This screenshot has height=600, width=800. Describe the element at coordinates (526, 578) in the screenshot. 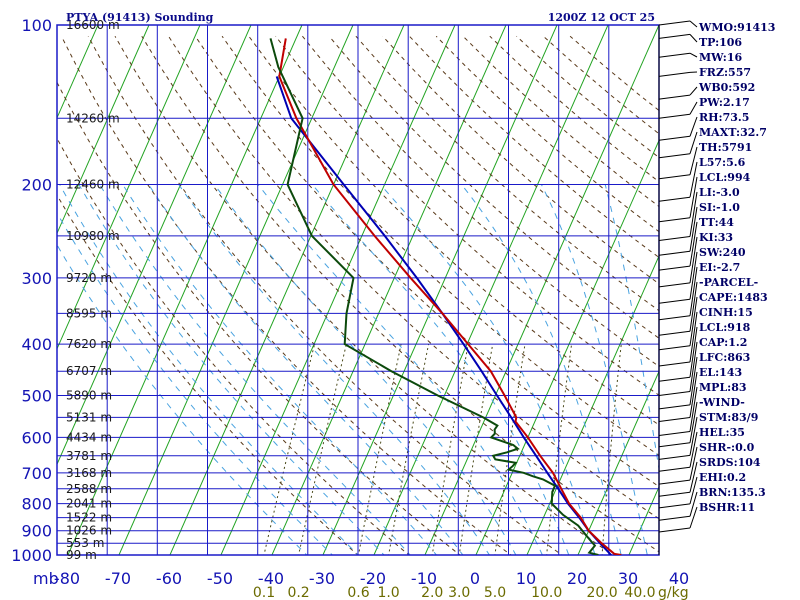

I see `temperature-tick-label: 10` at that location.